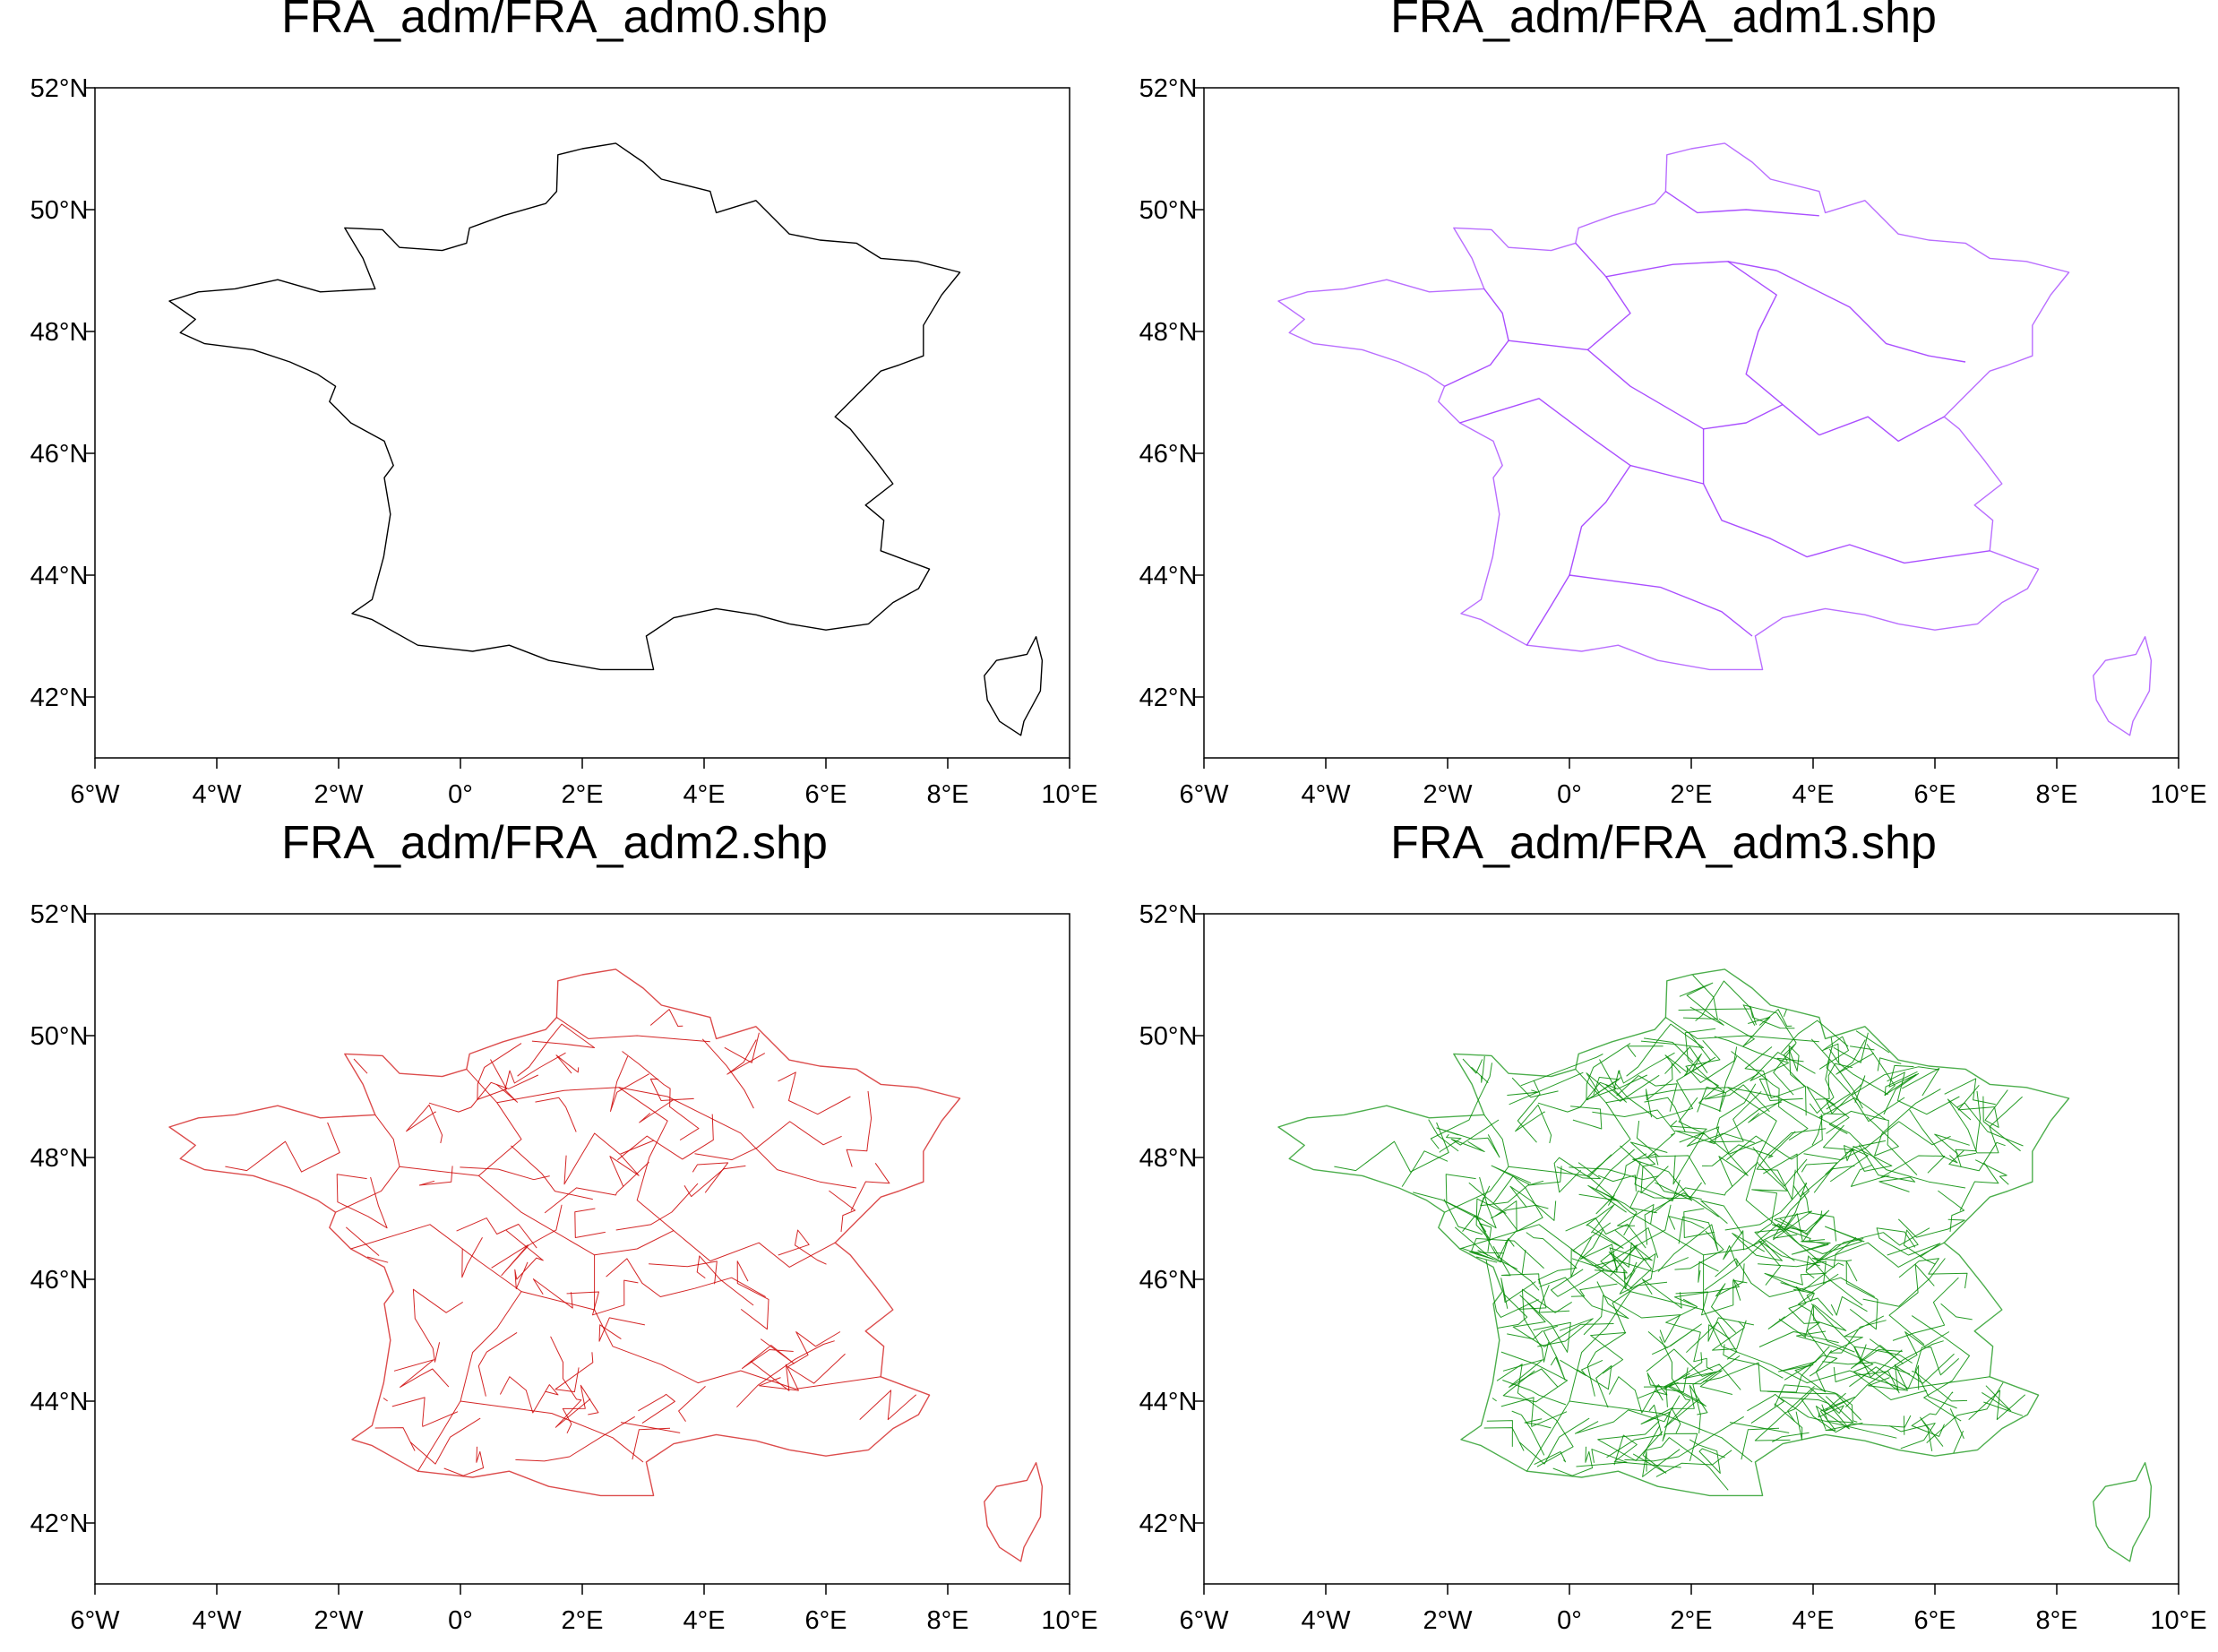 This screenshot has height=1652, width=2218. Describe the element at coordinates (59, 332) in the screenshot. I see `lat-tick-label: 48°N` at that location.